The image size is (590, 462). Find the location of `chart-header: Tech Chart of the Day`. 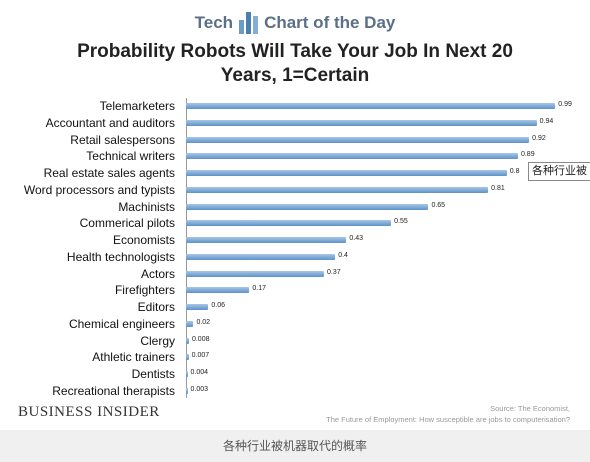

chart-header: Tech Chart of the Day is located at coordinates (295, 23).